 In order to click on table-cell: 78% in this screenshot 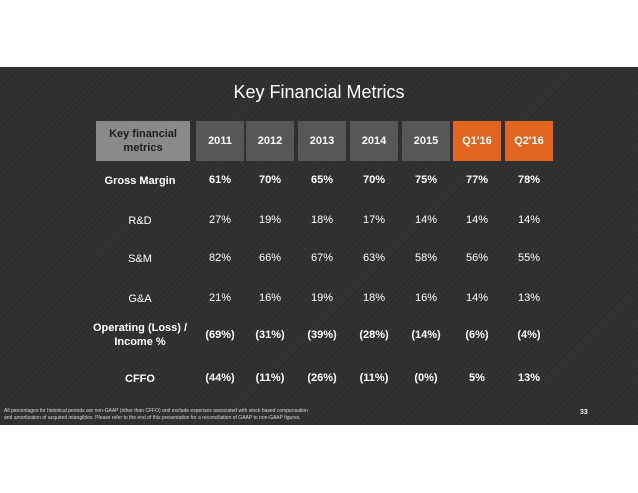, I will do `click(529, 180)`.